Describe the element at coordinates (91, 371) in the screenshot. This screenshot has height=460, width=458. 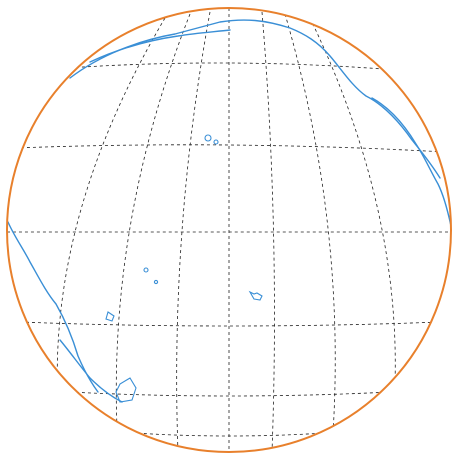
I see `coastline-southwest` at that location.